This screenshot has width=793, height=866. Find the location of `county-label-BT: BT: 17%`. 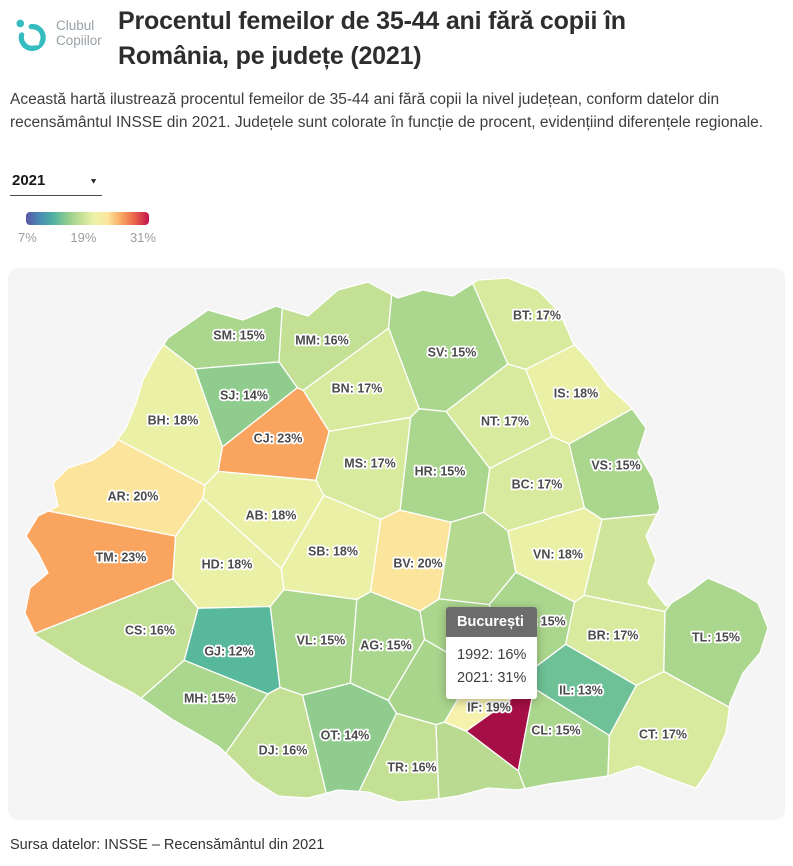

county-label-BT: BT: 17% is located at coordinates (537, 316).